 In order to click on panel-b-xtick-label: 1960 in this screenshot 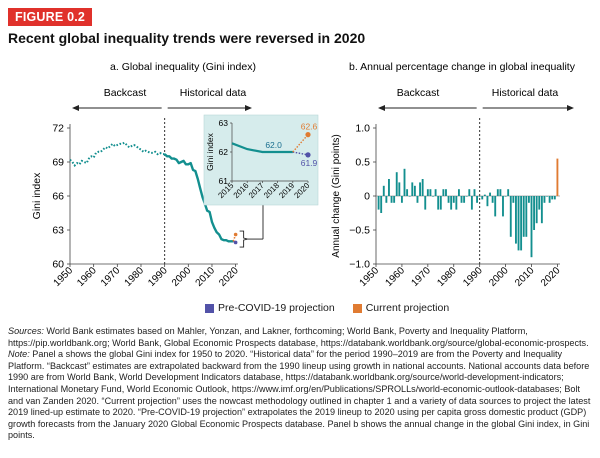, I will do `click(396, 277)`.